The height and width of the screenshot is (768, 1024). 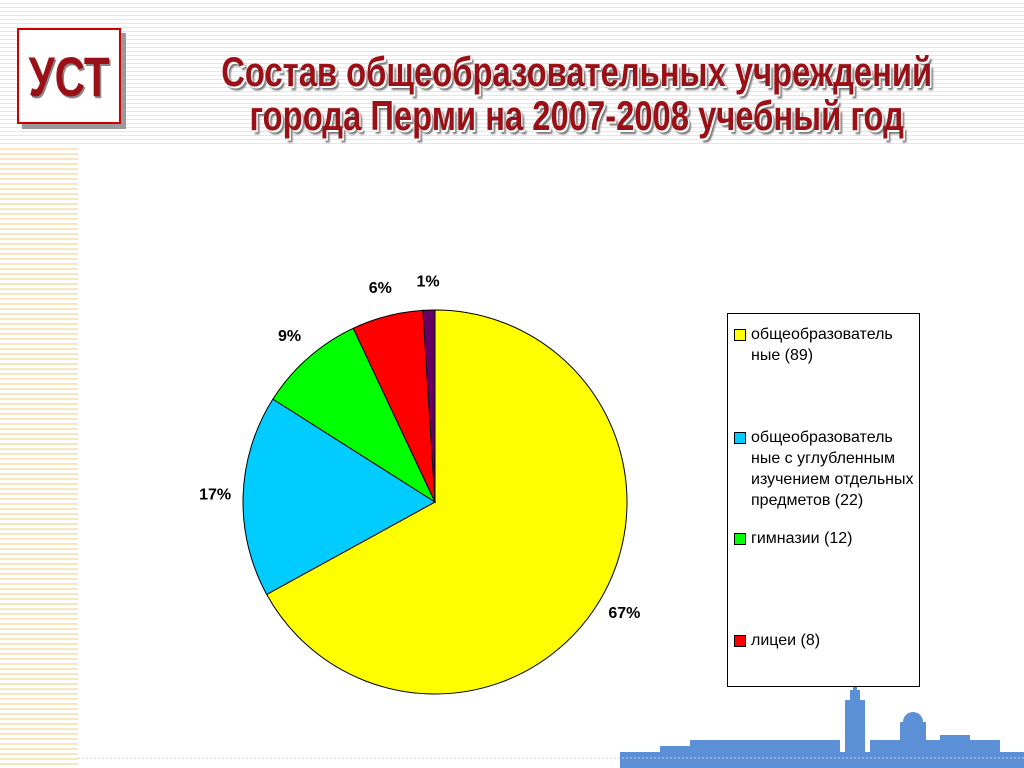 What do you see at coordinates (826, 640) in the screenshot?
I see `legend-entry: лицеи (8)` at bounding box center [826, 640].